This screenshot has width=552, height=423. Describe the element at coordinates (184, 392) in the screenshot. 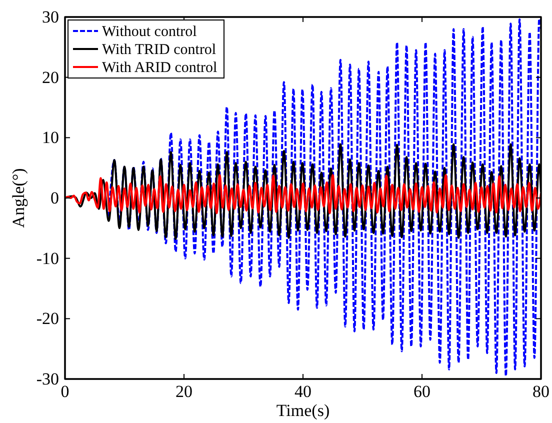

I see `x-tick-label: 20` at that location.